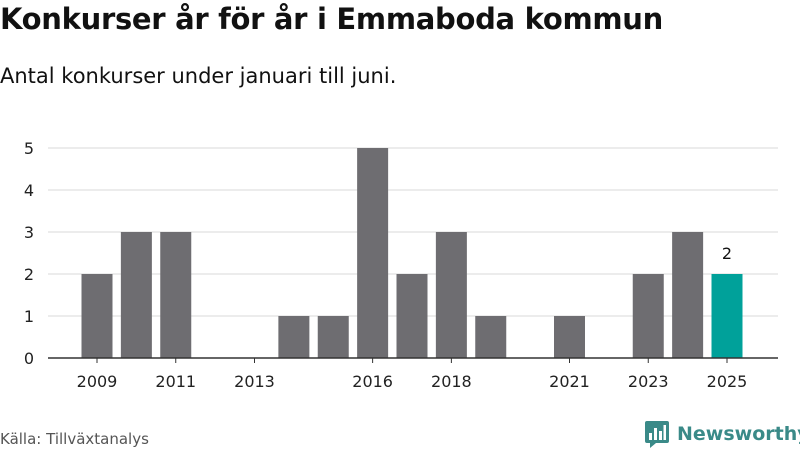  What do you see at coordinates (727, 316) in the screenshot?
I see `highlight-bar` at bounding box center [727, 316].